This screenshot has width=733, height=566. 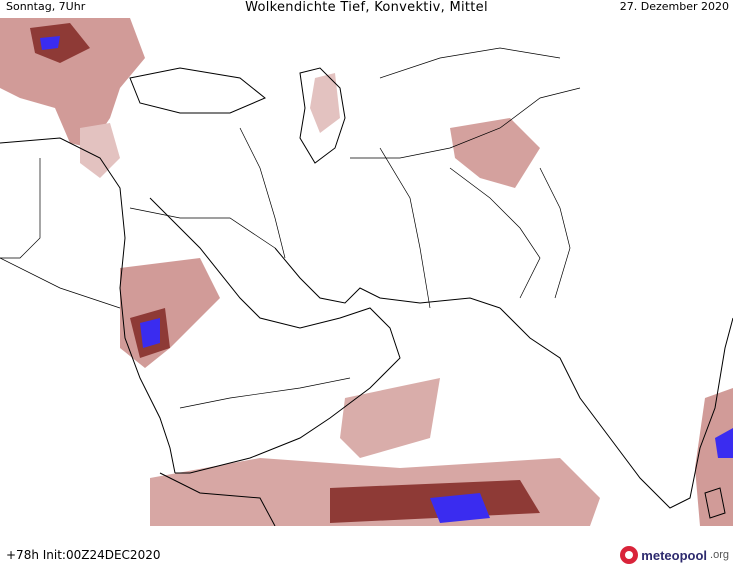 What do you see at coordinates (46, 6) in the screenshot?
I see `forecast-day-label: Sonntag, 7Uhr` at bounding box center [46, 6].